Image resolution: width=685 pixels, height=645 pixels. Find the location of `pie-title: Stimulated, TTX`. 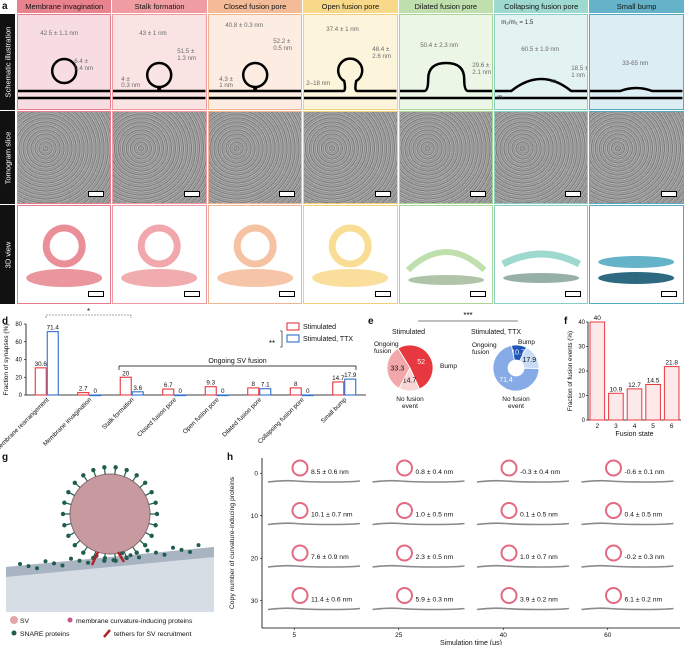

pie-title: Stimulated, TTX is located at coordinates (496, 332).